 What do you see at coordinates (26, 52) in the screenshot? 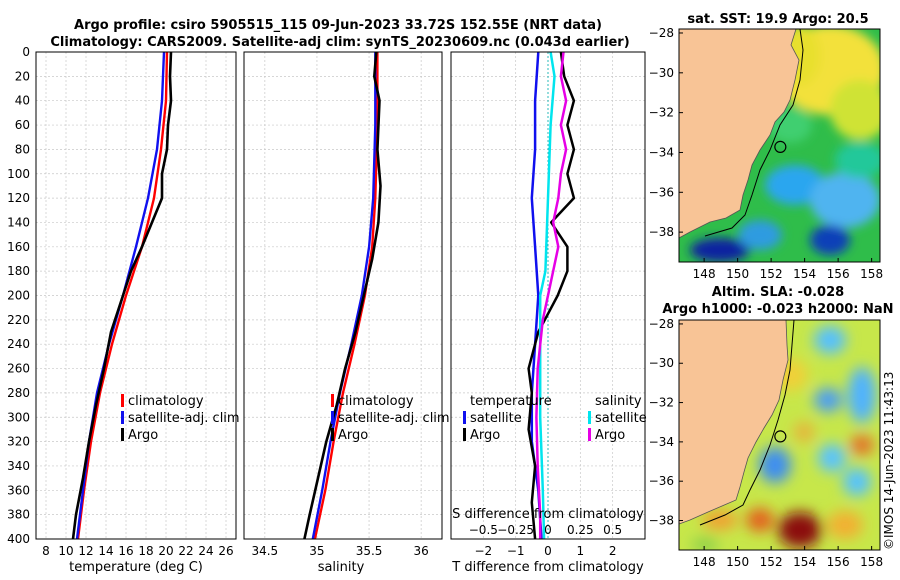
I see `temperature-ytick-label: 0` at bounding box center [26, 52].